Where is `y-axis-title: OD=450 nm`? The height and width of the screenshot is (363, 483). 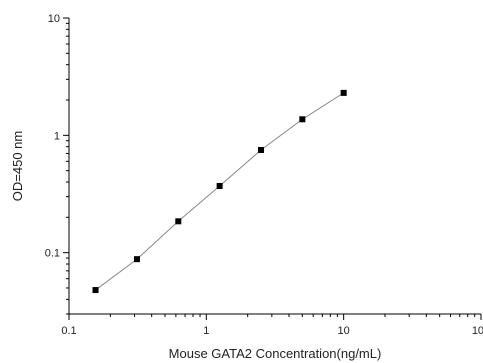
y-axis-title: OD=450 nm is located at coordinates (17, 166).